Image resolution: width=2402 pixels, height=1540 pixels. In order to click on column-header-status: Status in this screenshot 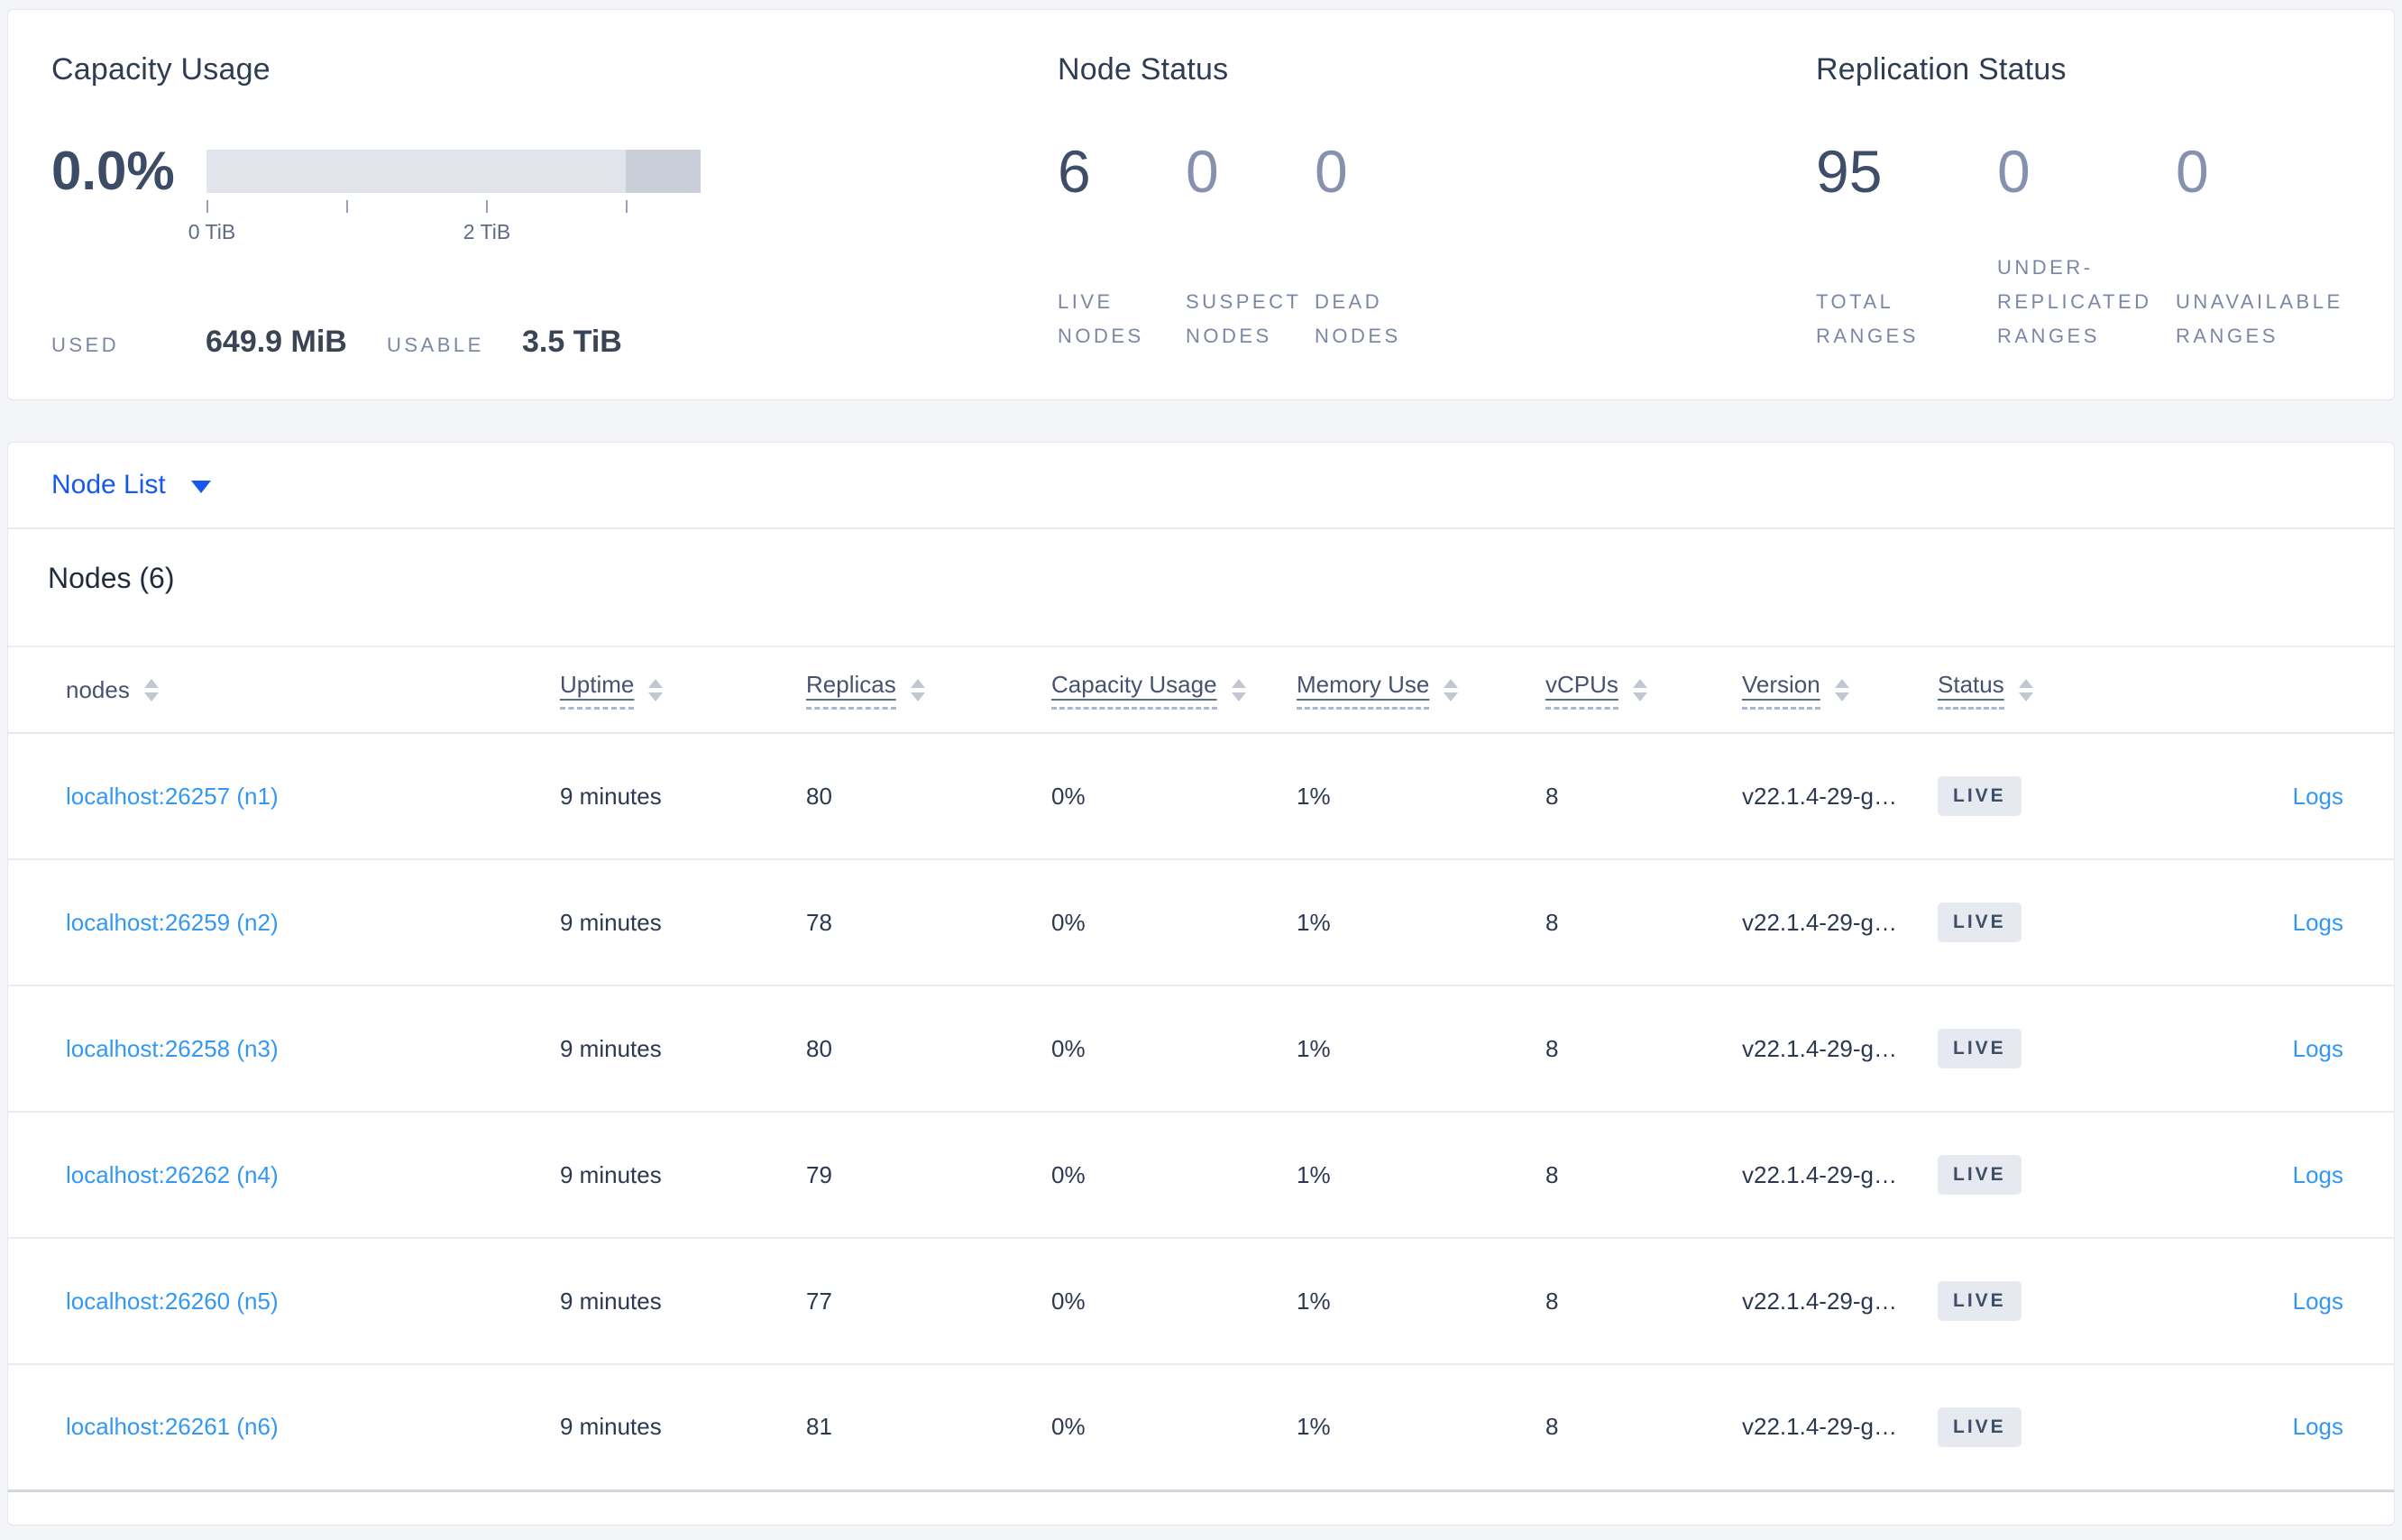, I will do `click(2046, 690)`.